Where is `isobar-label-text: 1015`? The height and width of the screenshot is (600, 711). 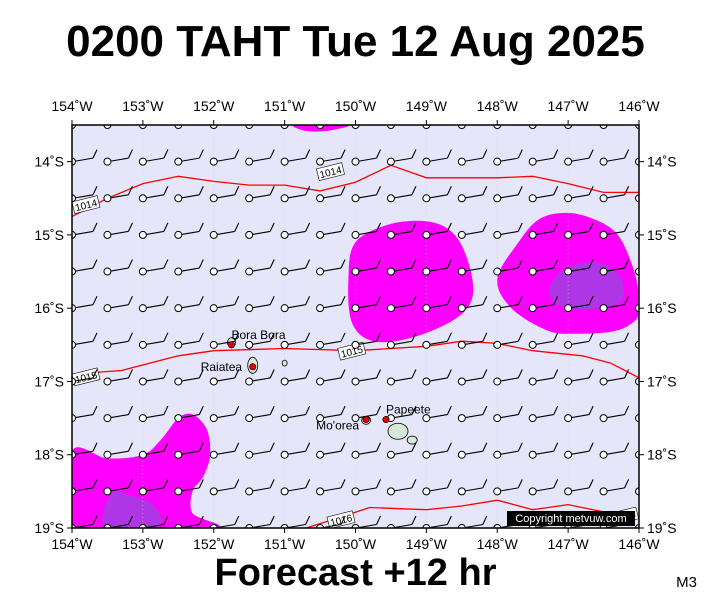 isobar-label-text: 1015 is located at coordinates (352, 352).